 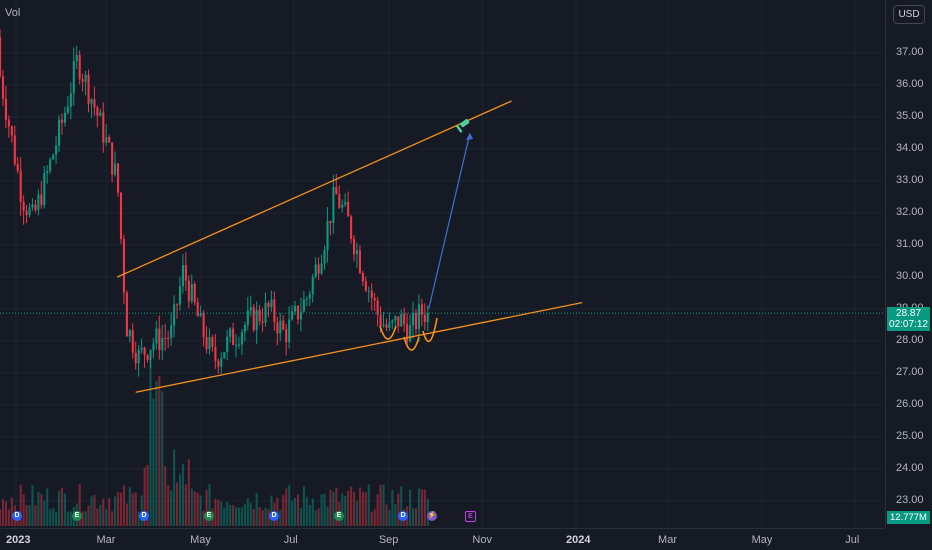 What do you see at coordinates (910, 148) in the screenshot?
I see `price-tick-label: 34.00` at bounding box center [910, 148].